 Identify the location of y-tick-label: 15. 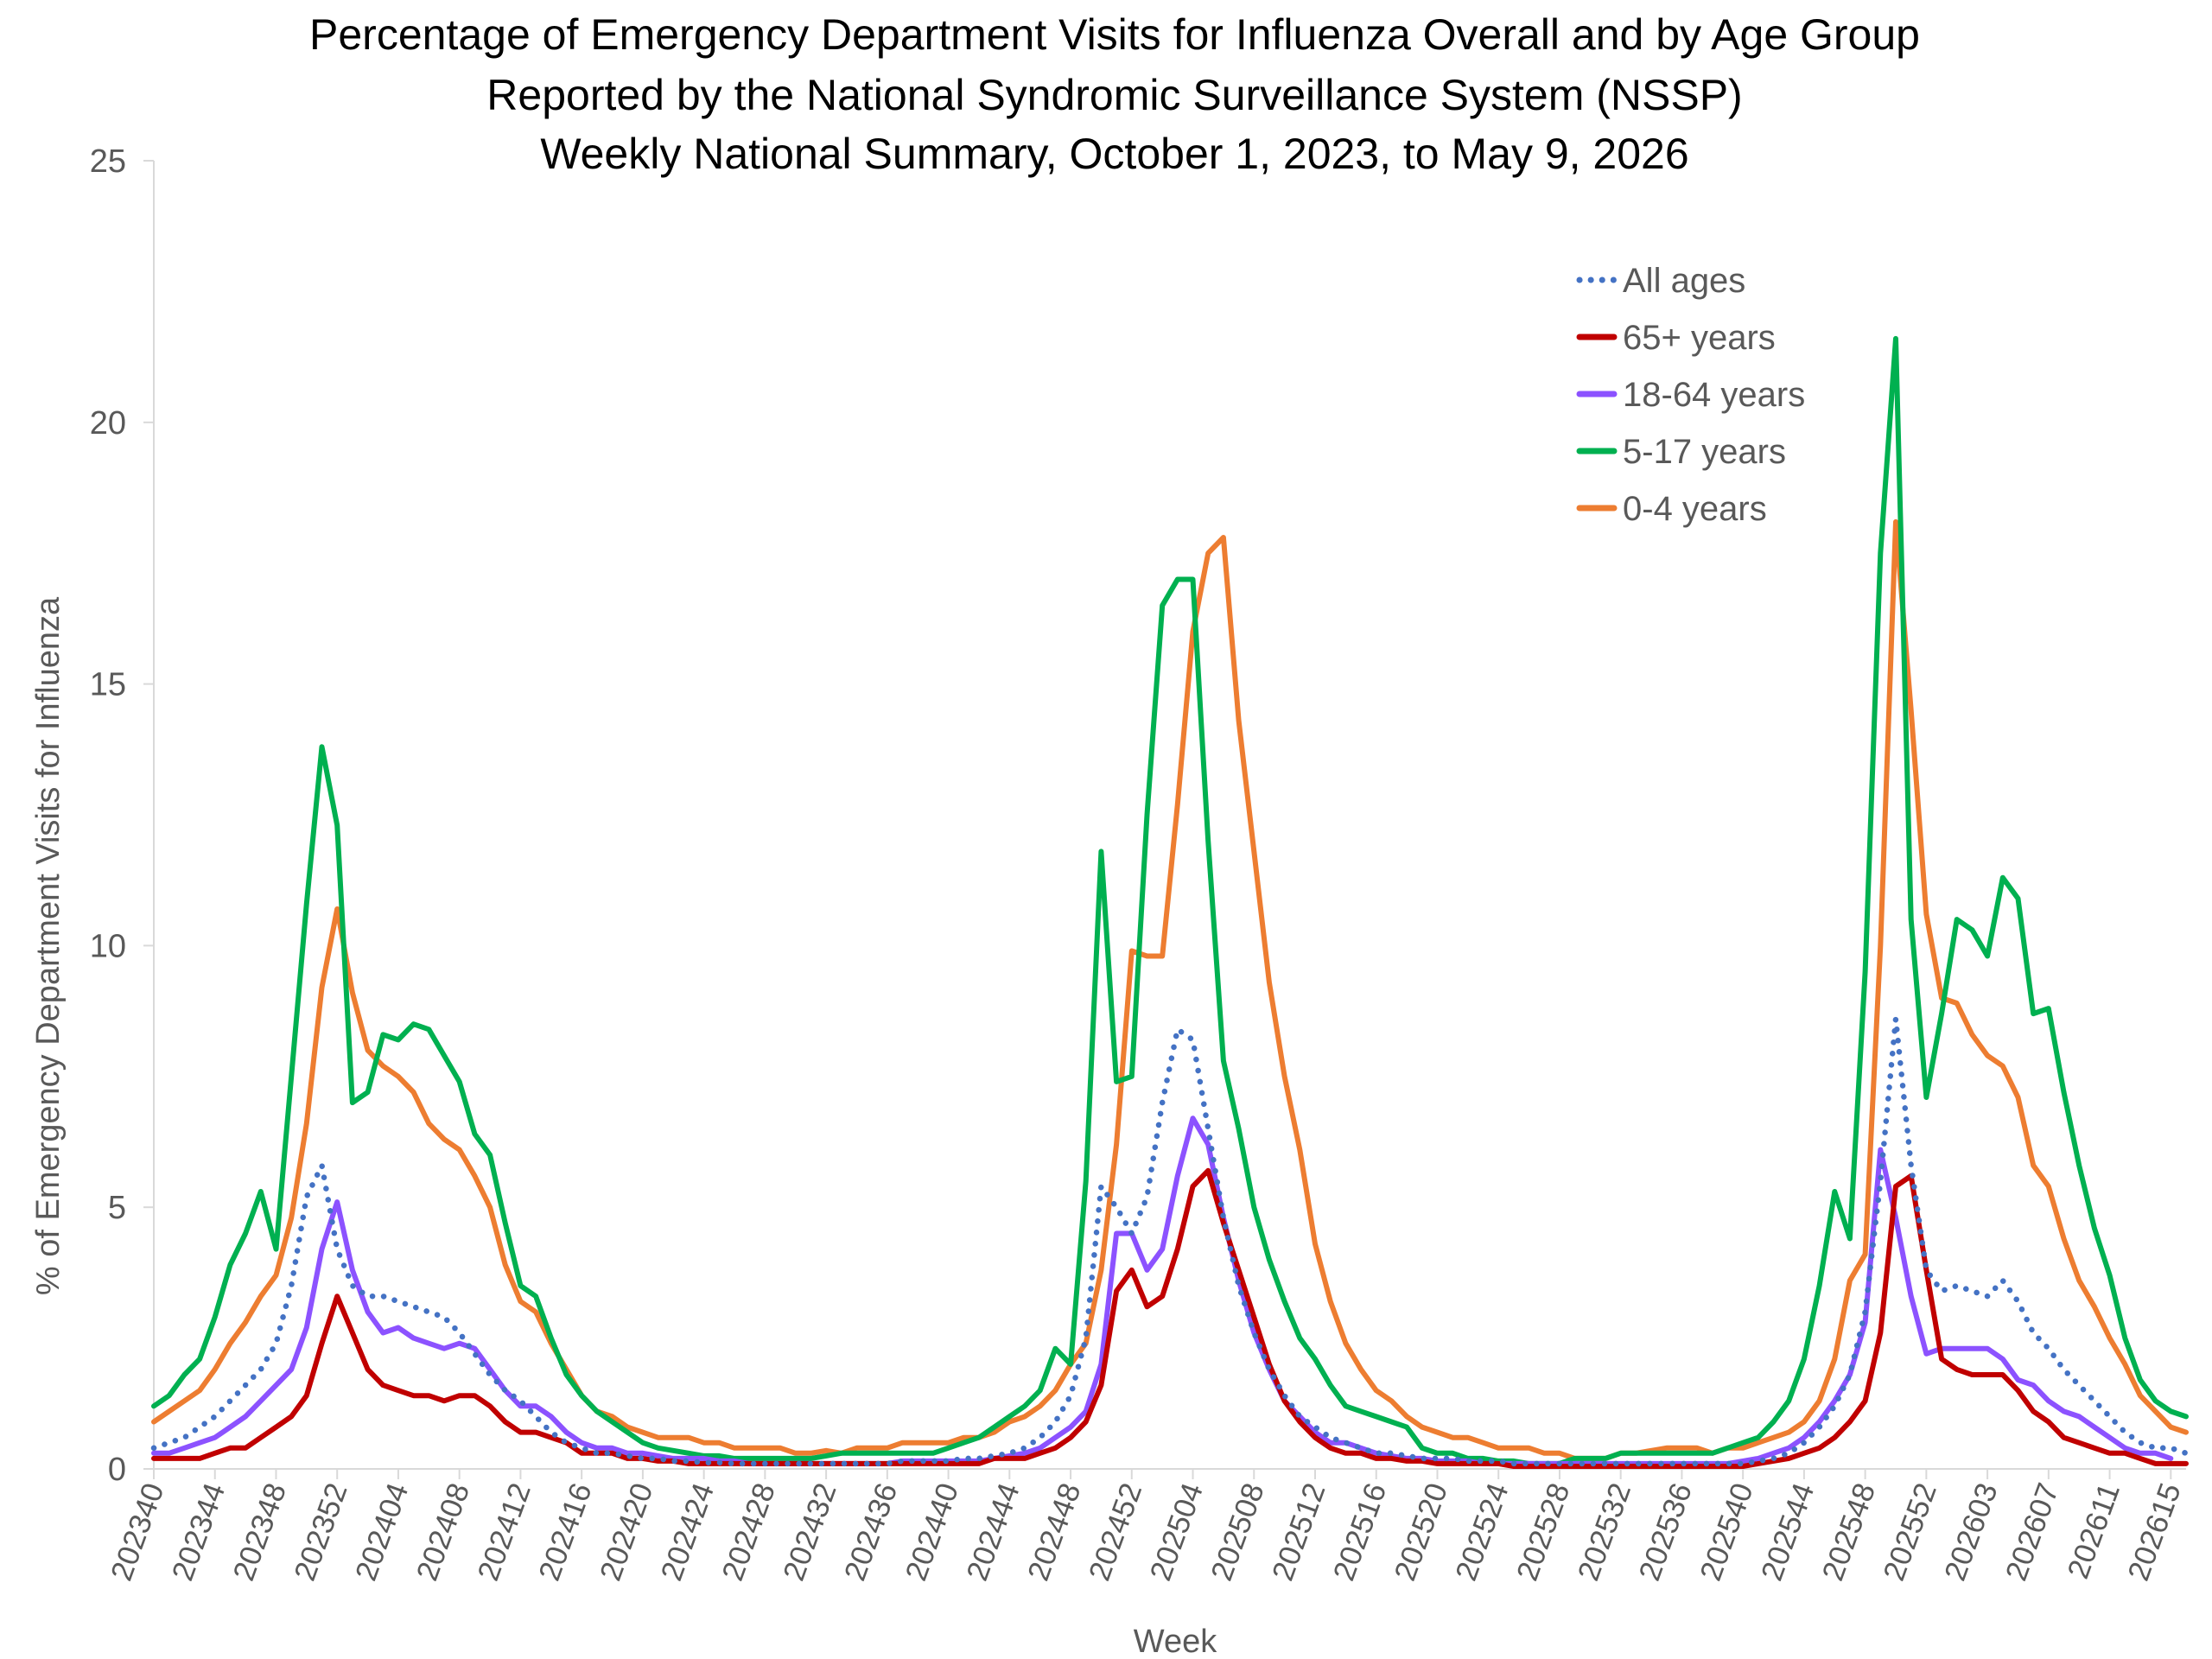
(108, 685).